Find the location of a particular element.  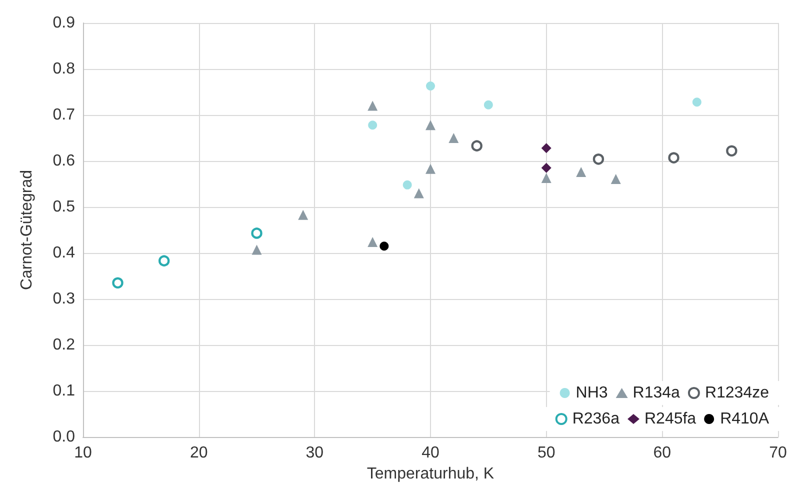

y-tick-label: 0.6 is located at coordinates (64, 161).